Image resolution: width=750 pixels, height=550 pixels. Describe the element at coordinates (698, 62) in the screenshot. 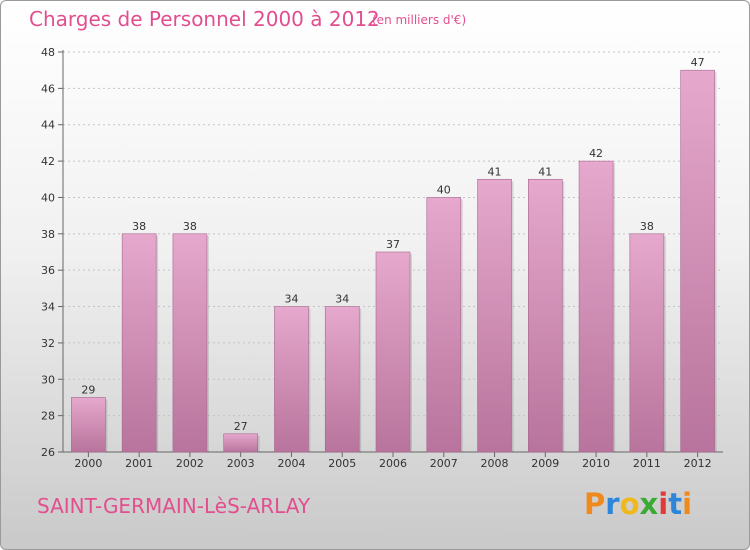

I see `bar-value-label: 47` at that location.